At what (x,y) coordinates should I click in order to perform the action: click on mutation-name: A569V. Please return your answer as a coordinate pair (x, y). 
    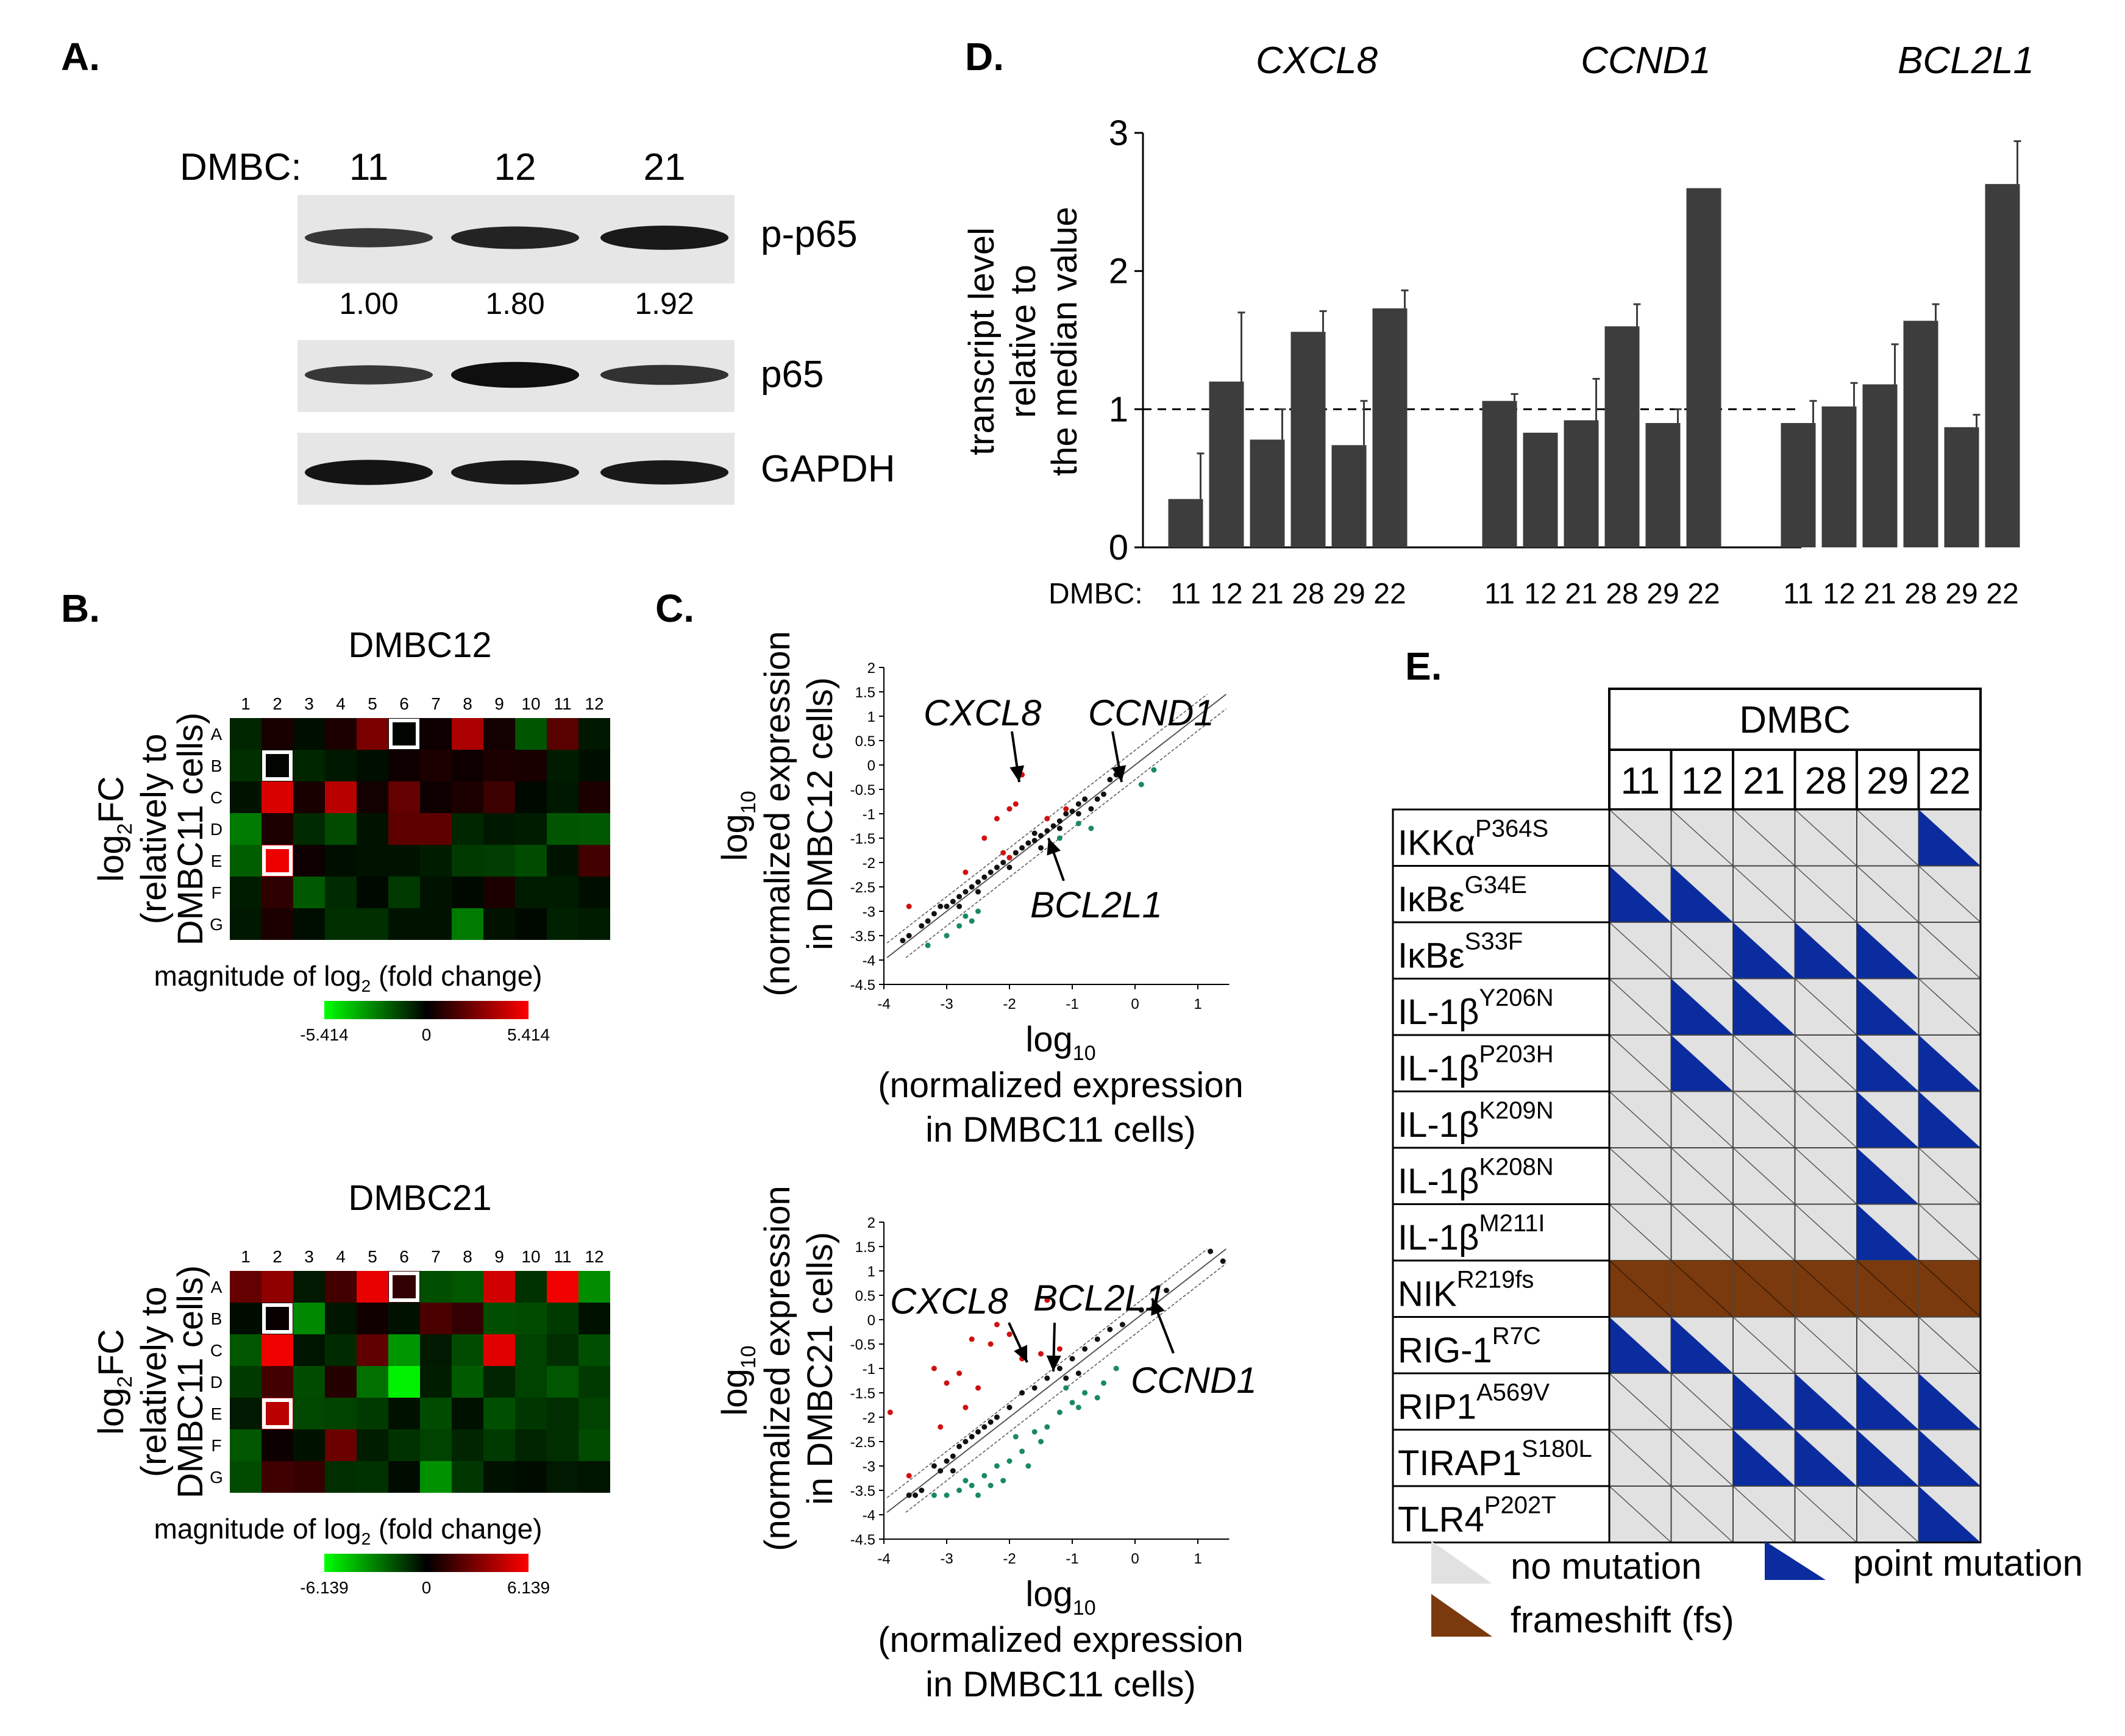
    Looking at the image, I should click on (1513, 1392).